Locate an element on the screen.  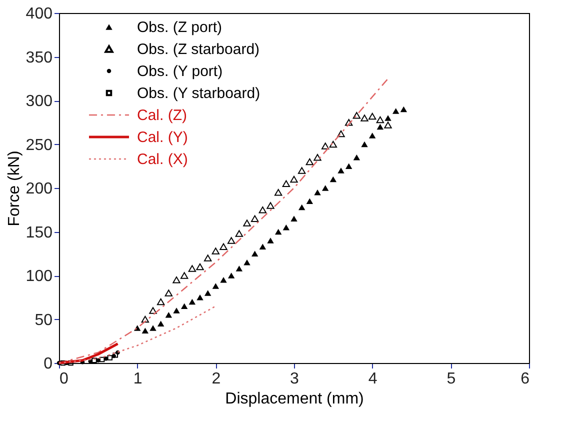
legend-label: Cal. (X) is located at coordinates (162, 159).